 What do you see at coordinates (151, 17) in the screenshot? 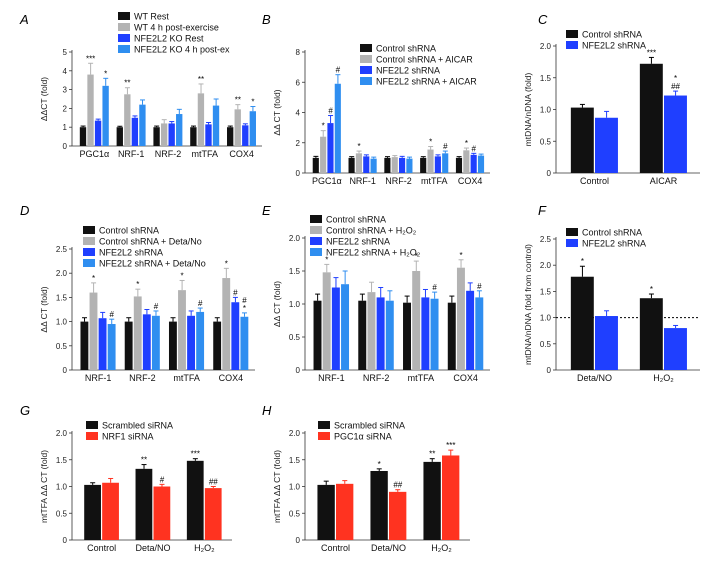
I see `legend-label: WT Rest` at bounding box center [151, 17].